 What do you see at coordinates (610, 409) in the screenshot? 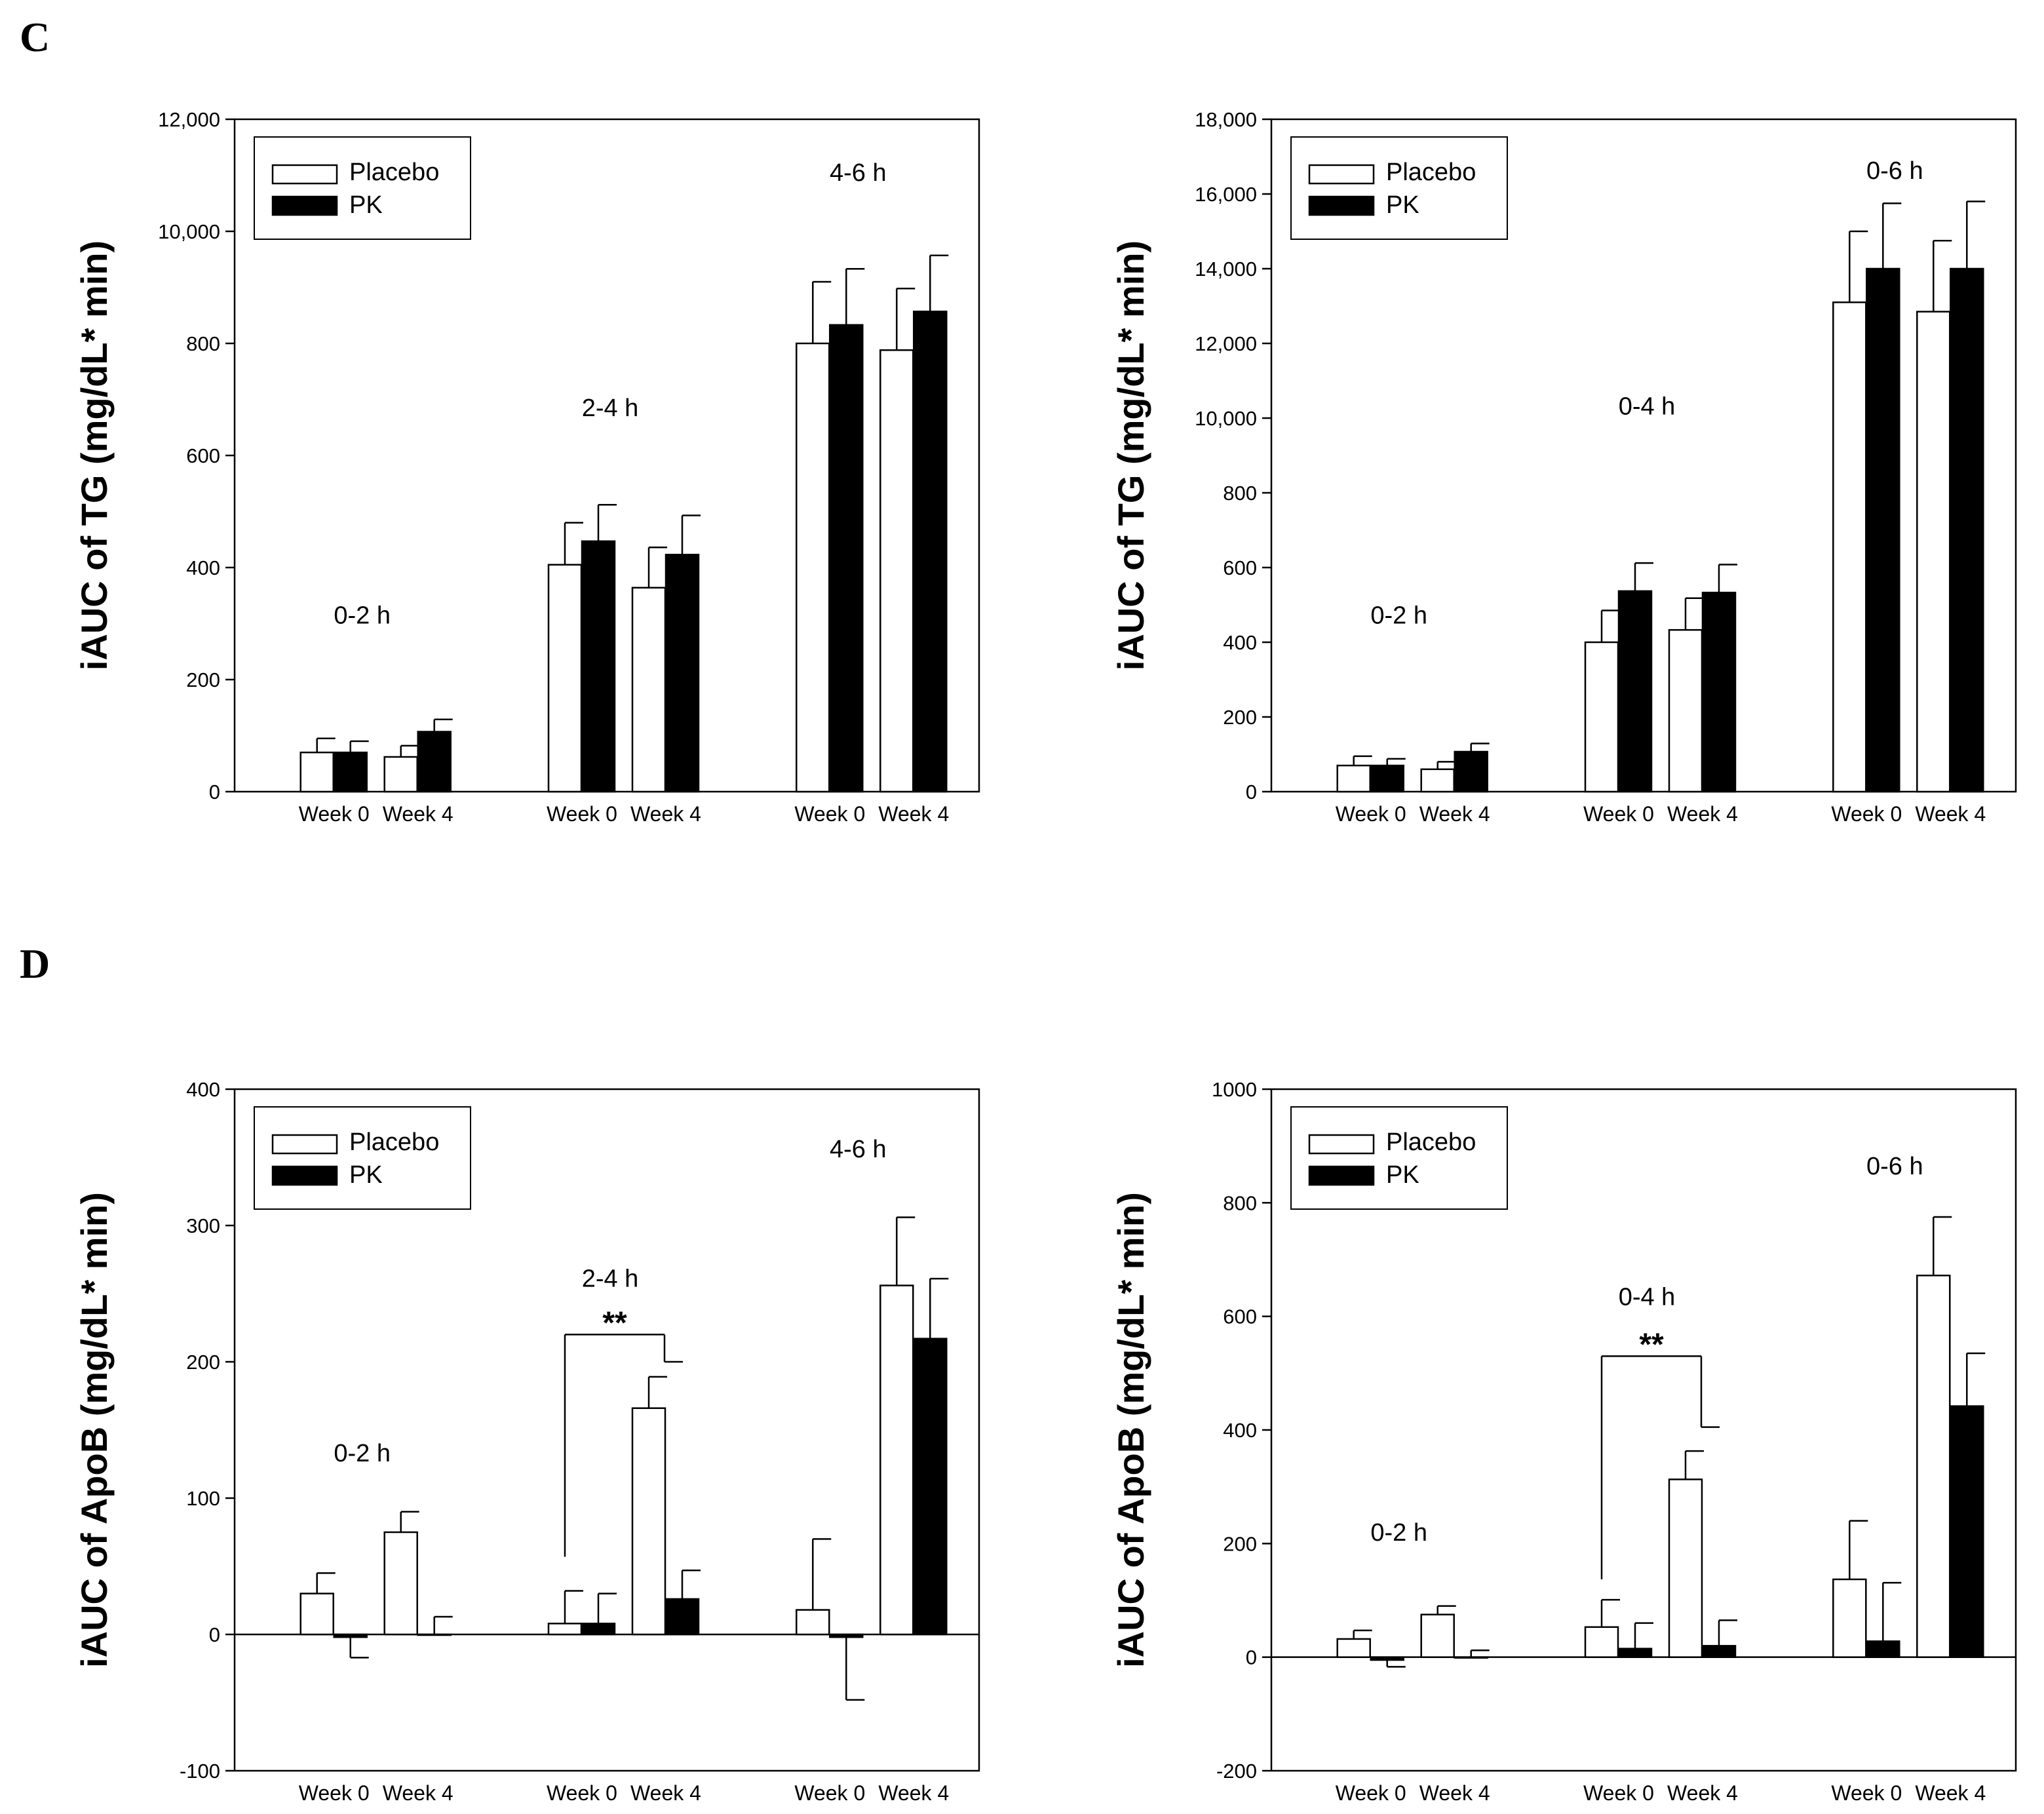
I see `group-label: 2-4 h` at bounding box center [610, 409].